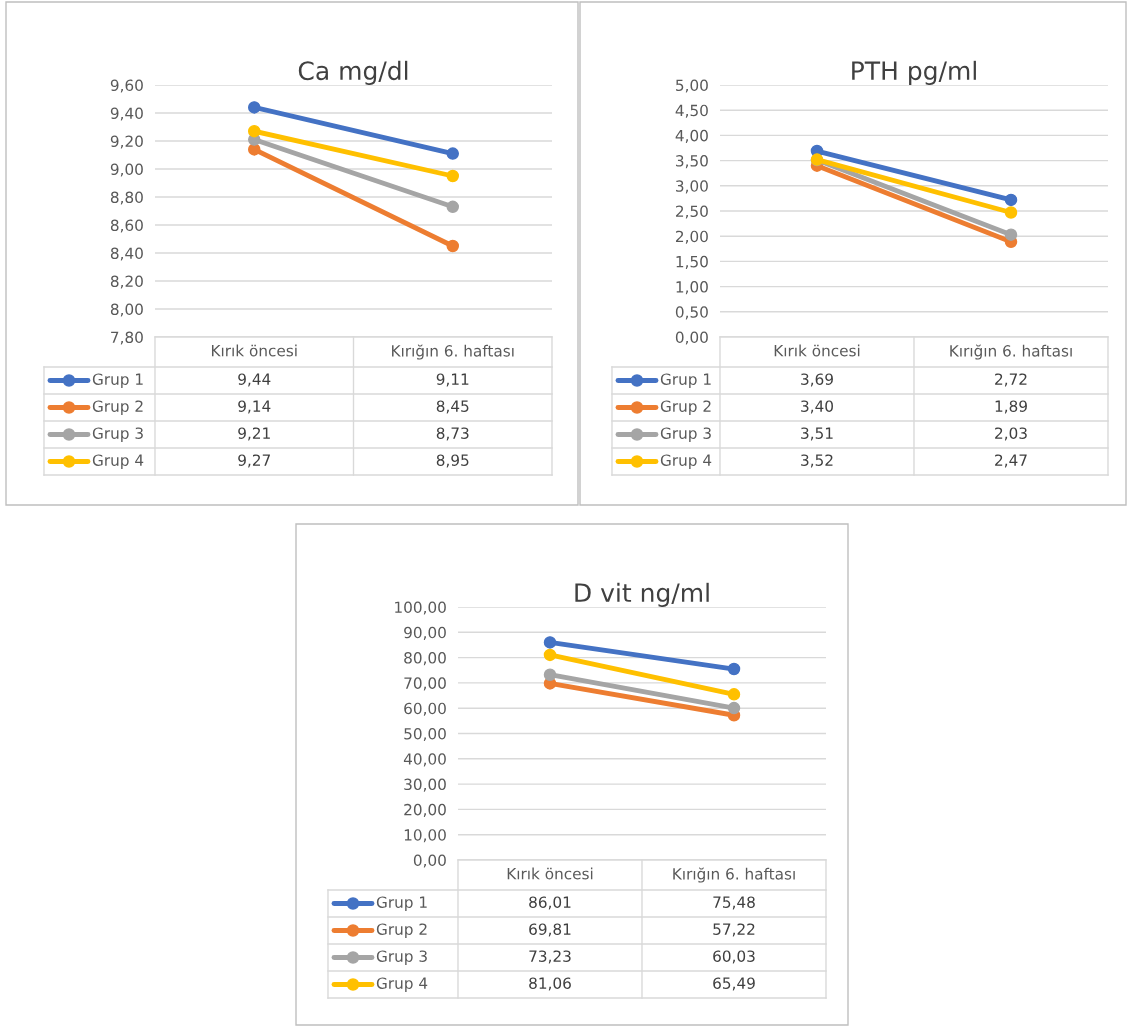 This screenshot has height=1029, width=1128. What do you see at coordinates (126, 254) in the screenshot?
I see `y-tick-label: 8,40` at bounding box center [126, 254].